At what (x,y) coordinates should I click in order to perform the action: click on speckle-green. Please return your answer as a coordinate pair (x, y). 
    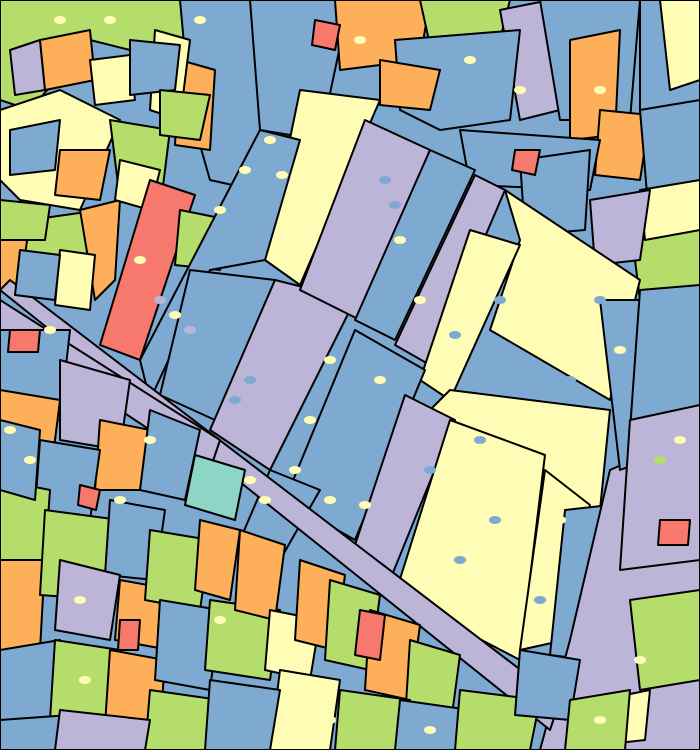
    Looking at the image, I should click on (660, 460).